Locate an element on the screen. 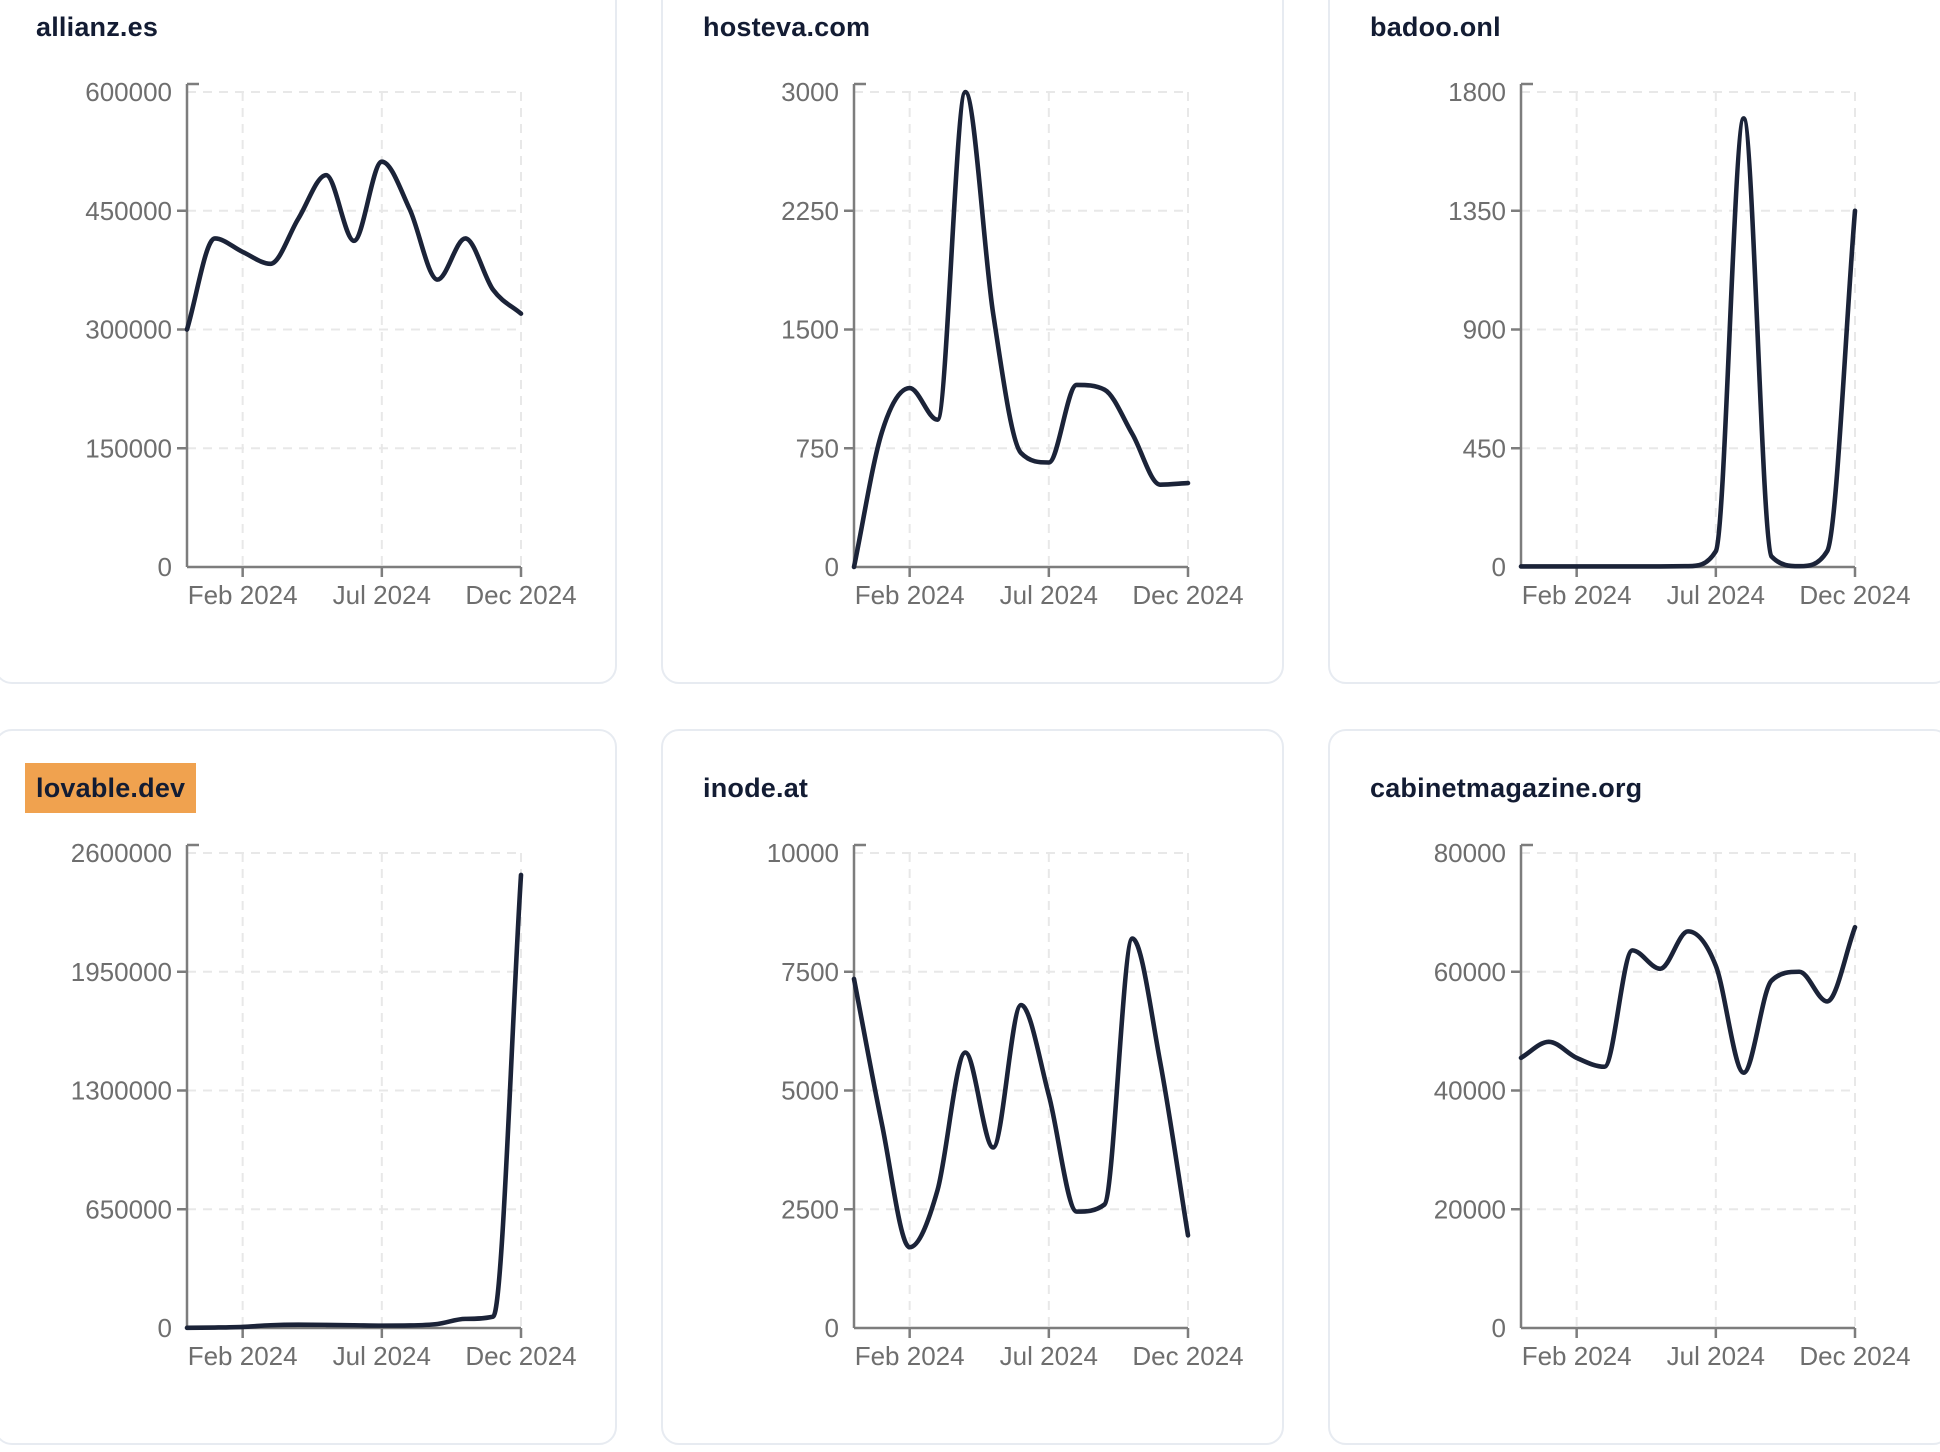 The image size is (1940, 1452). trend-chart: 0 450 900 1350 1800 Feb 2024 Jul 2024 Dec 2024 is located at coordinates (1679, 343).